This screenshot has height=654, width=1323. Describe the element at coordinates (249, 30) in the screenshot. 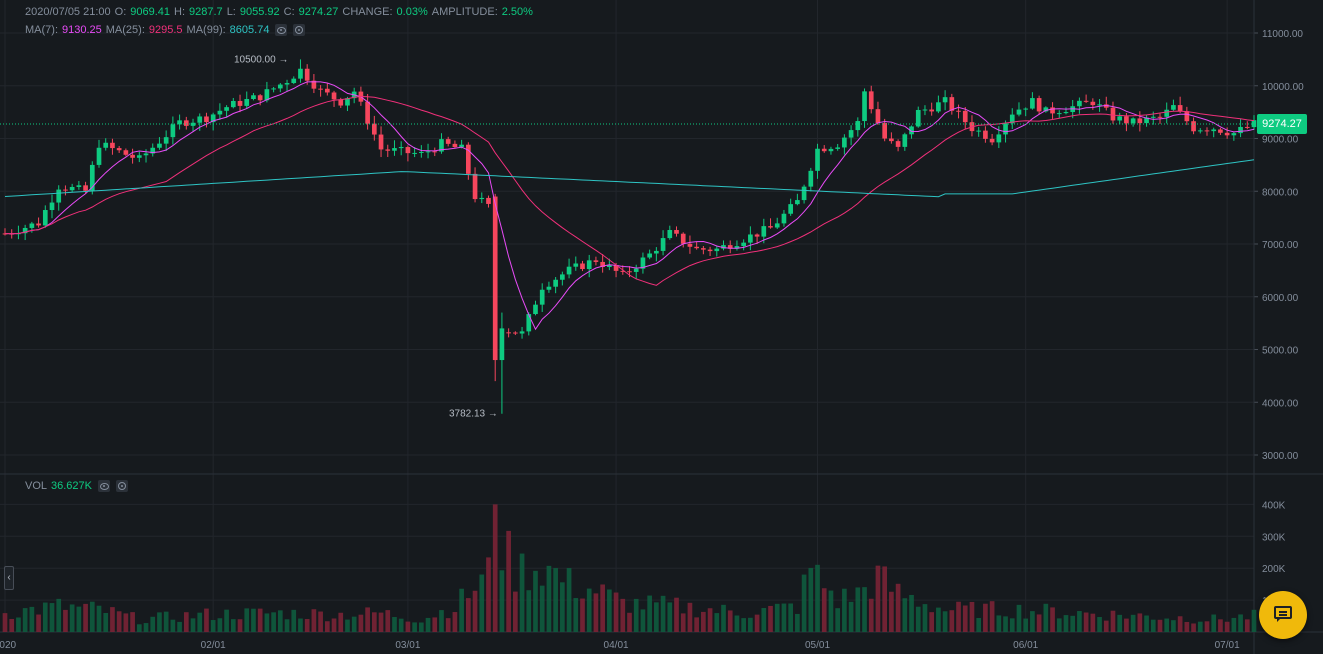

I see `ma99-value: 8605.74` at that location.